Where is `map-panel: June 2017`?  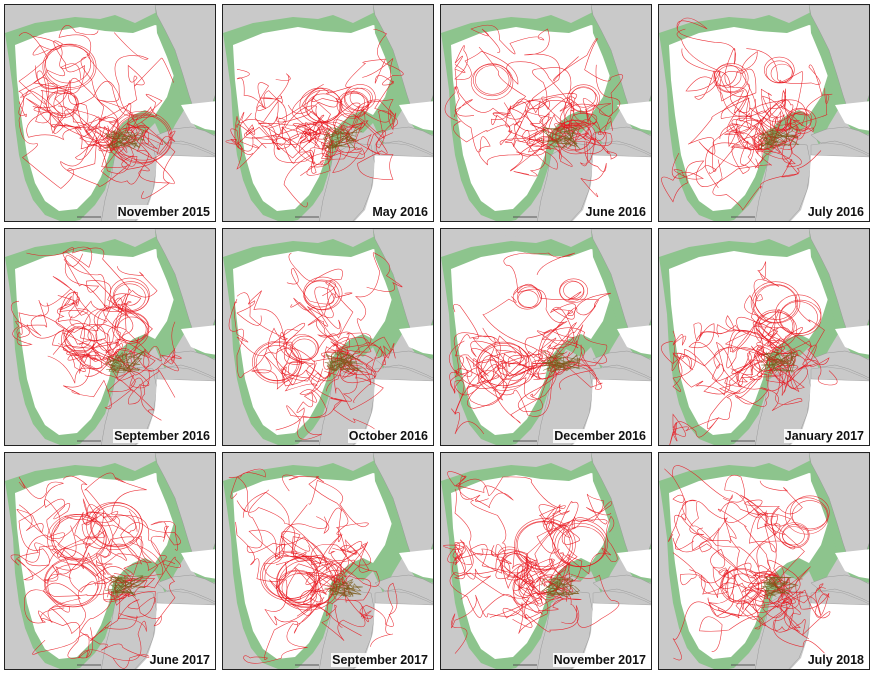 map-panel: June 2017 is located at coordinates (110, 561).